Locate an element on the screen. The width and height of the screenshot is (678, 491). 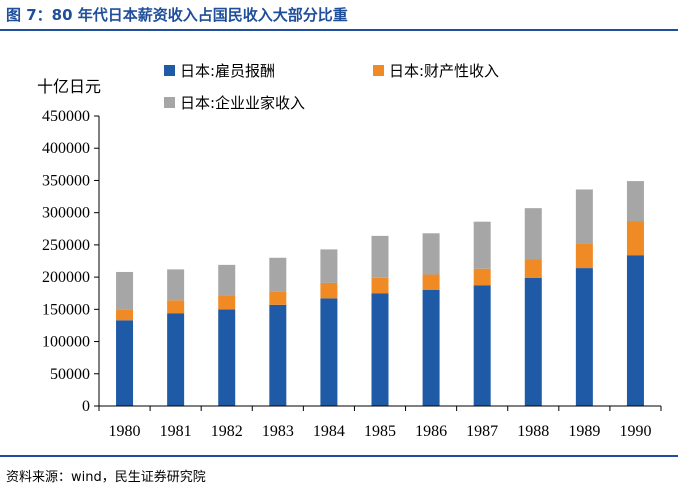
y-tick-label: 400000 is located at coordinates (66, 148).